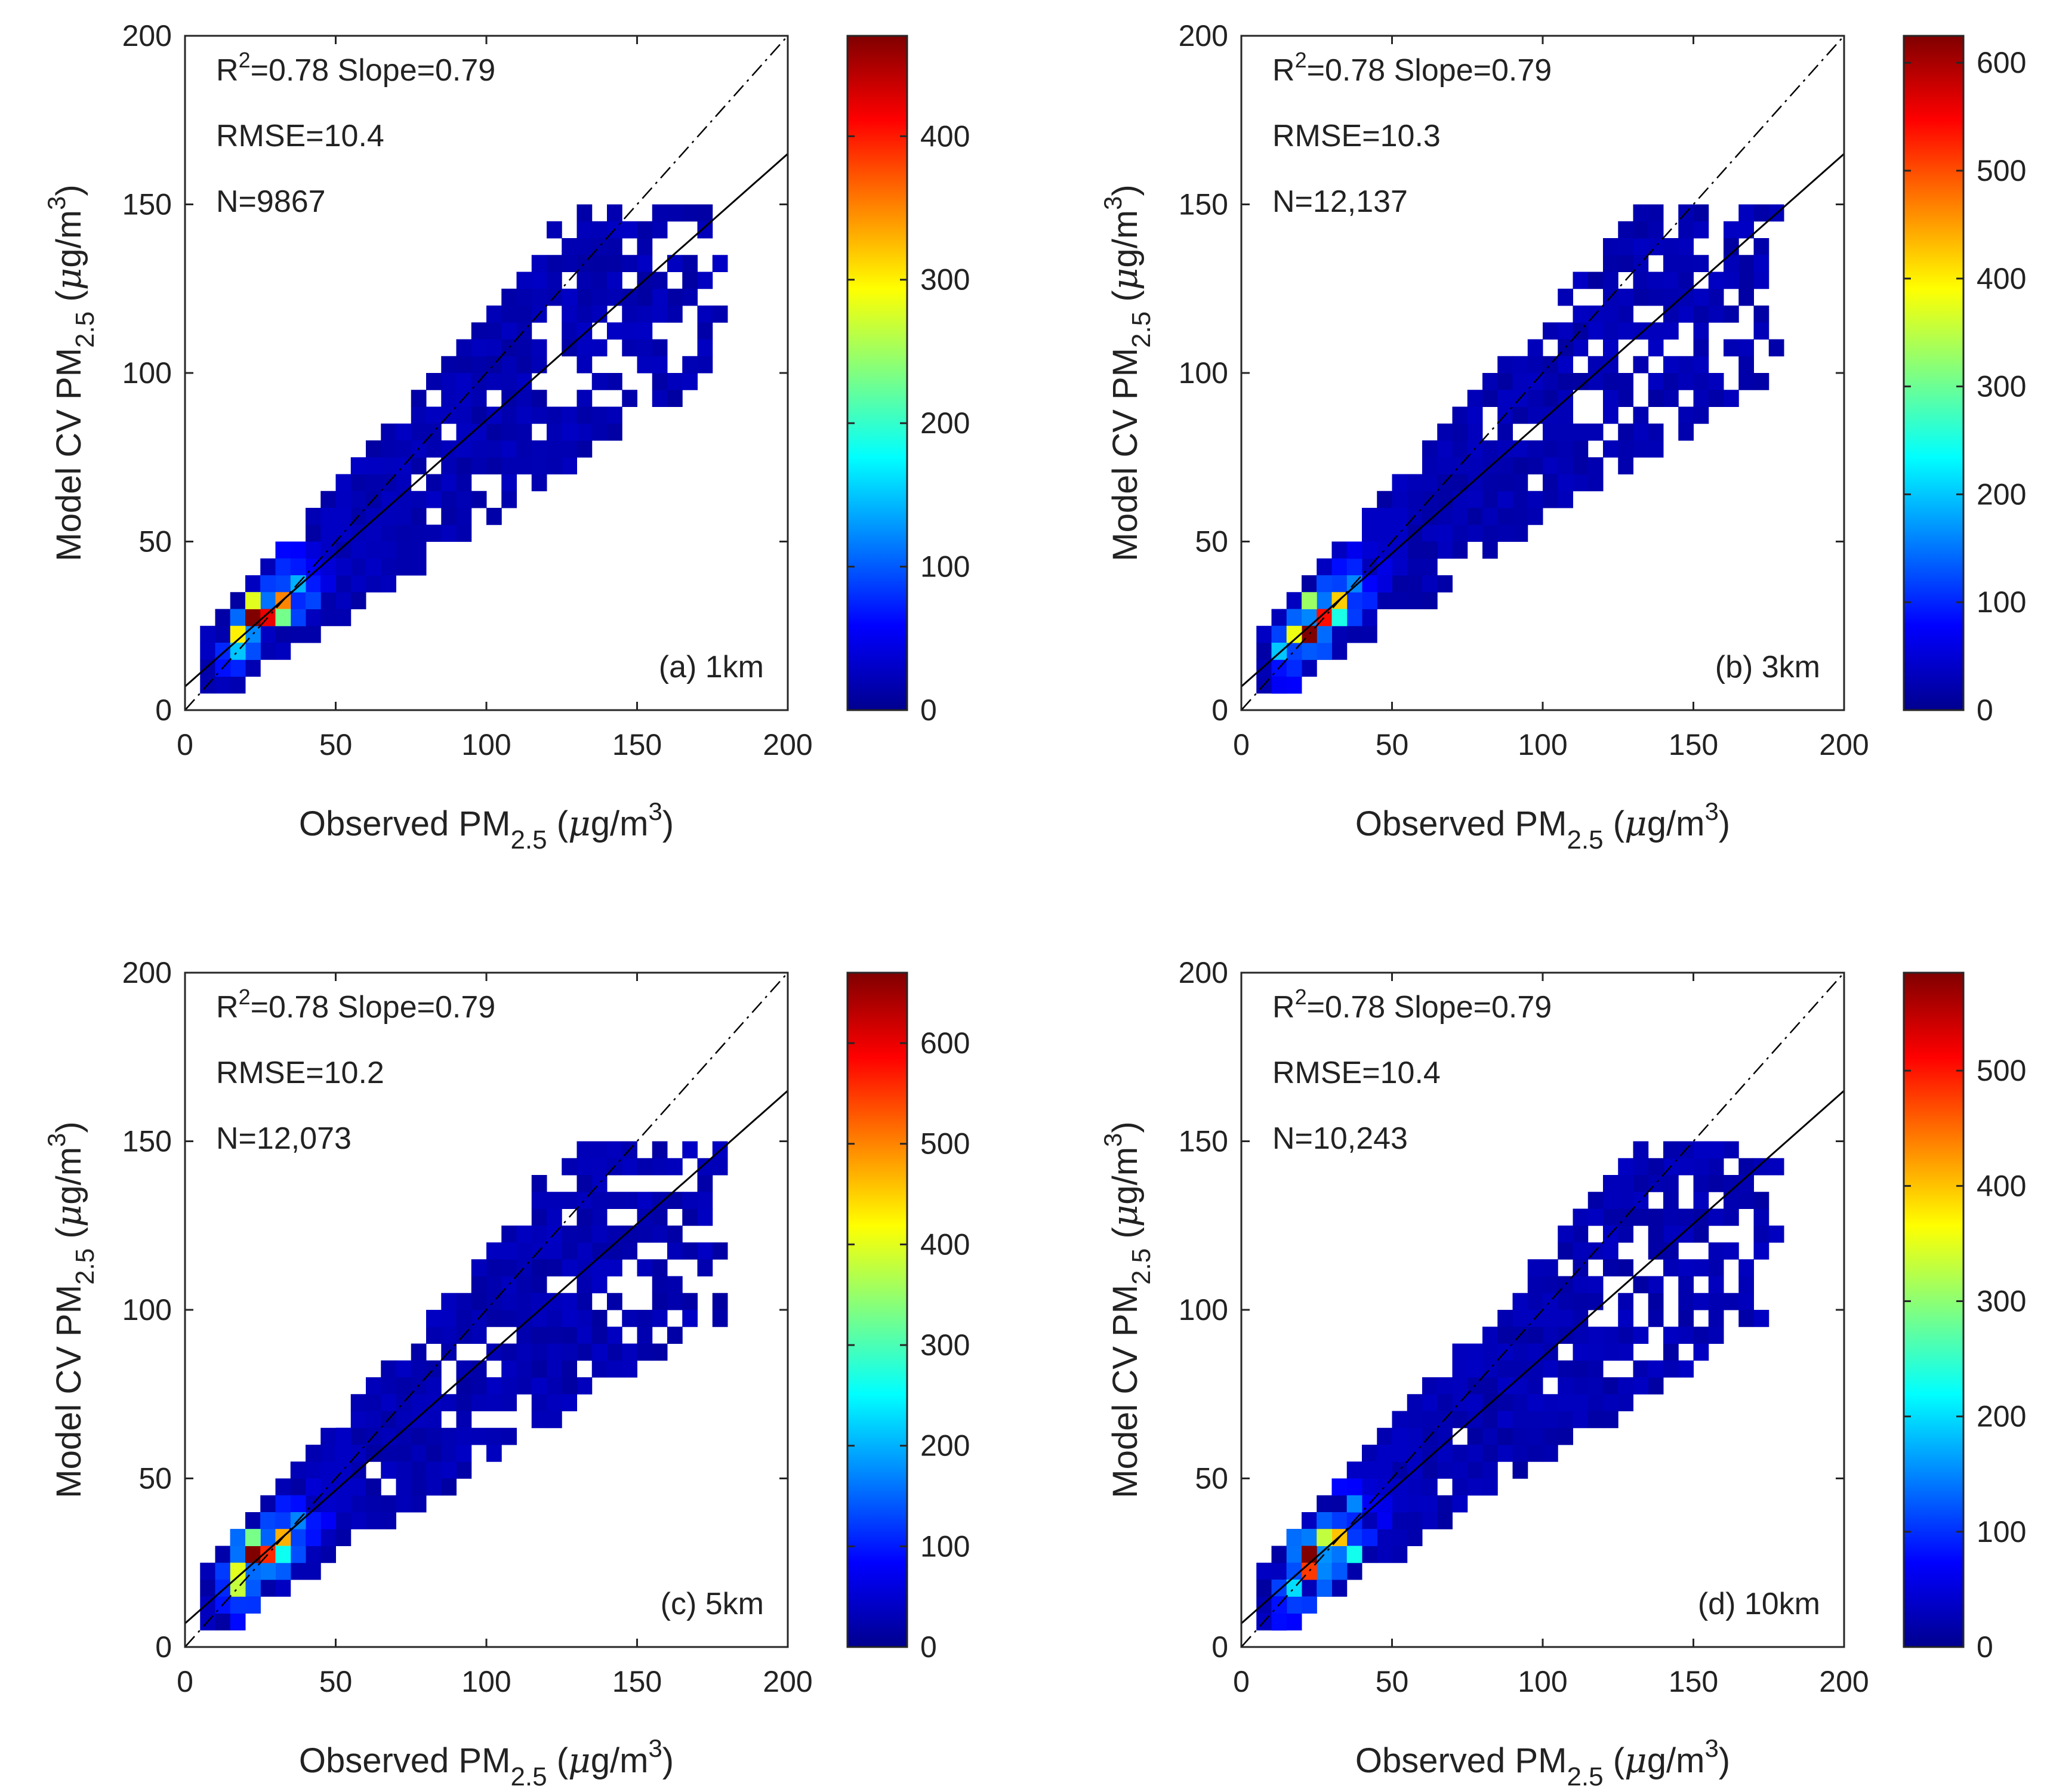 The image size is (2047, 1792). Describe the element at coordinates (1542, 744) in the screenshot. I see `x-tick-label: 100` at that location.